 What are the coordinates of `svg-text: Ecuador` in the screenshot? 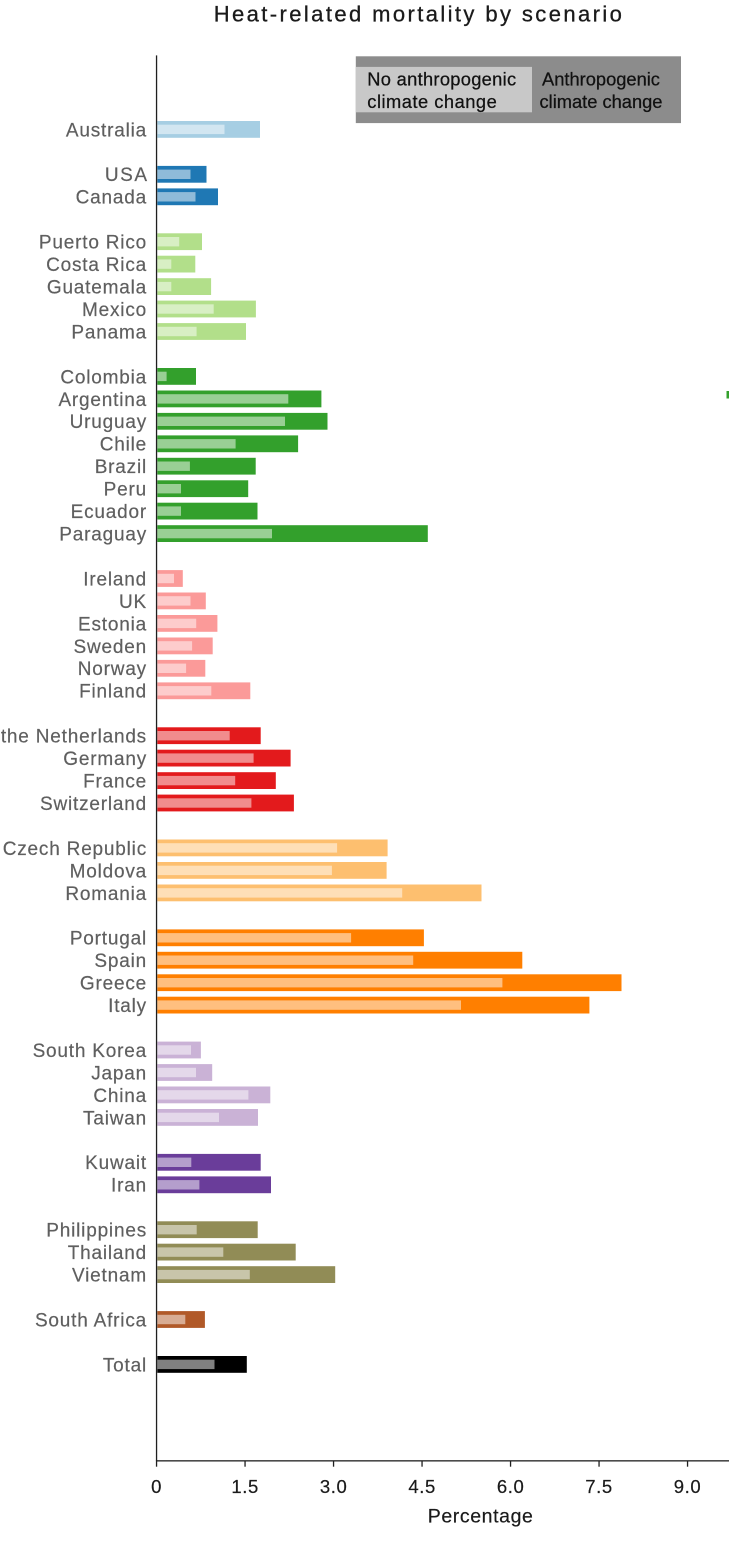 It's located at (109, 512).